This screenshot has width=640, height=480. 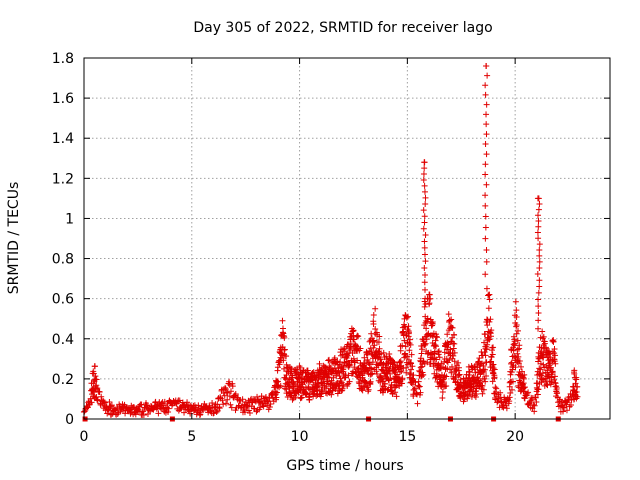 What do you see at coordinates (191, 437) in the screenshot?
I see `x-tick-label: 5` at bounding box center [191, 437].